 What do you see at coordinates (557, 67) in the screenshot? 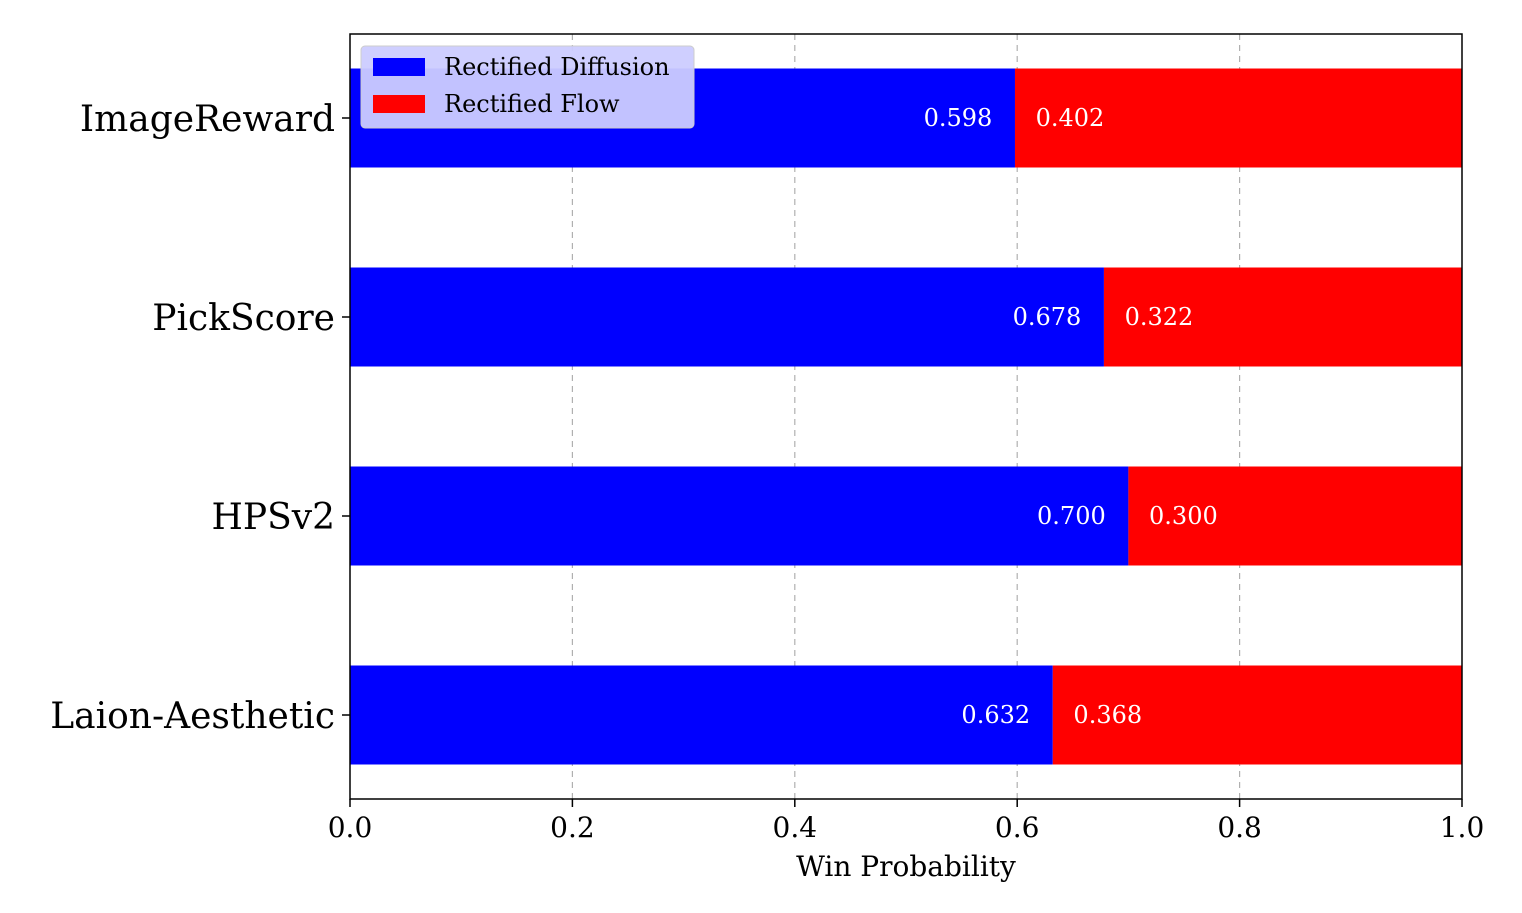
I see `legend-label-rectified-diffusion: Rectified Diffusion` at bounding box center [557, 67].